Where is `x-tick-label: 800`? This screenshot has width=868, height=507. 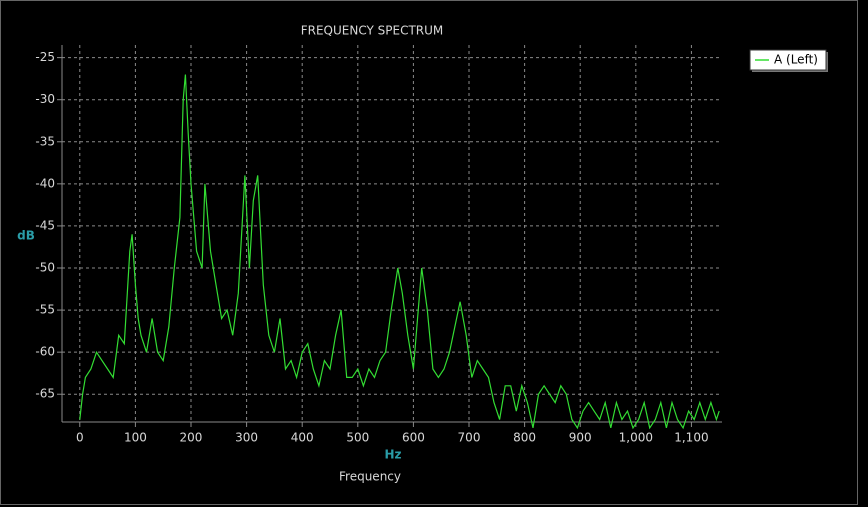 x-tick-label: 800 is located at coordinates (524, 438).